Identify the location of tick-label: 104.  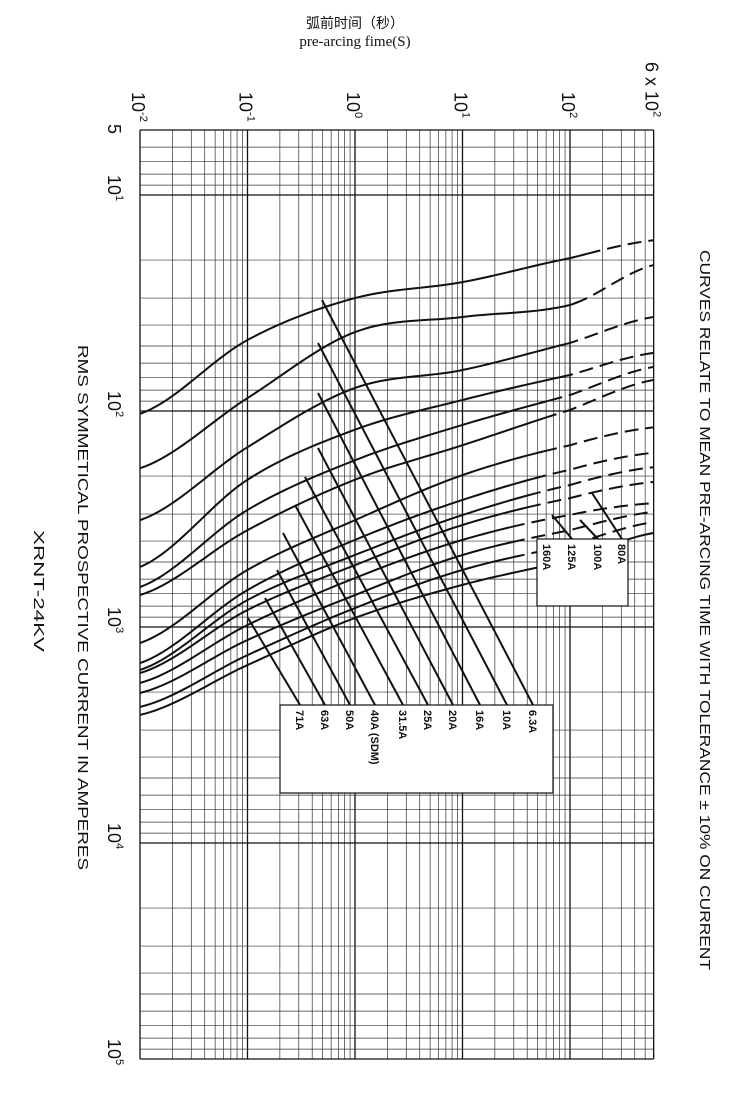
(114, 836).